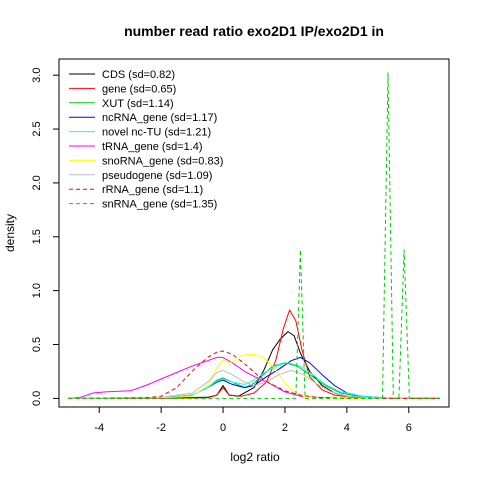  What do you see at coordinates (285, 428) in the screenshot?
I see `x-tick-label: 2` at bounding box center [285, 428].